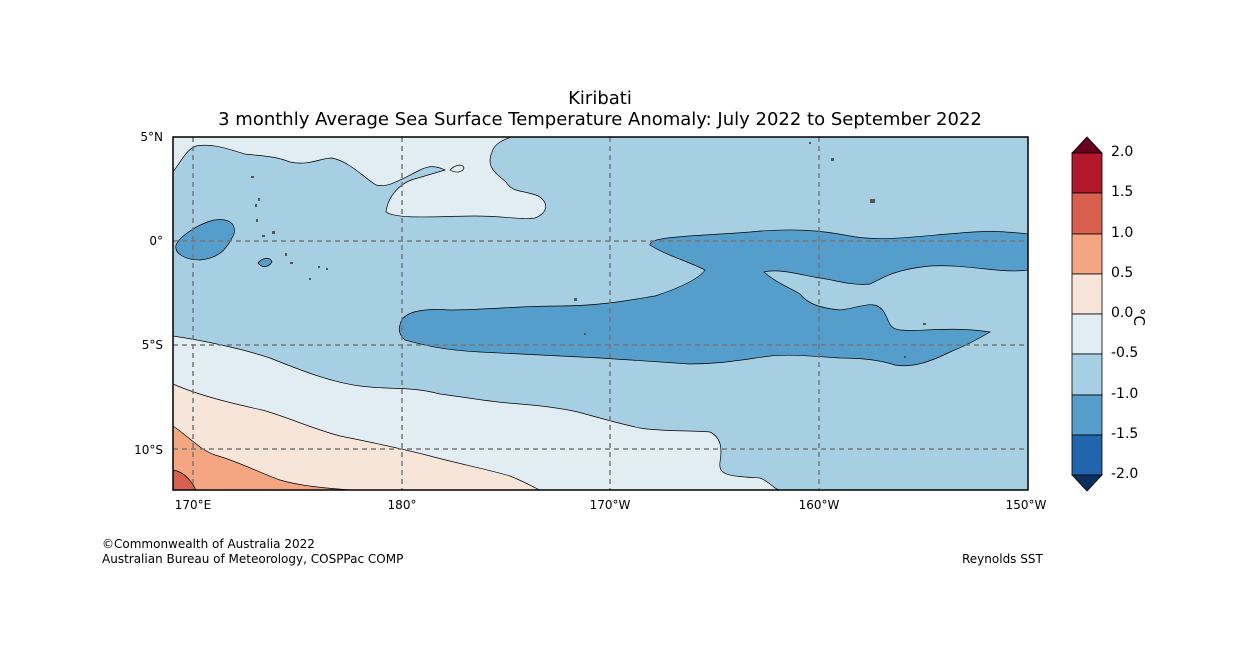 Image resolution: width=1258 pixels, height=667 pixels. What do you see at coordinates (1125, 434) in the screenshot?
I see `colorbar-label-neg1.5: -1.5` at bounding box center [1125, 434].